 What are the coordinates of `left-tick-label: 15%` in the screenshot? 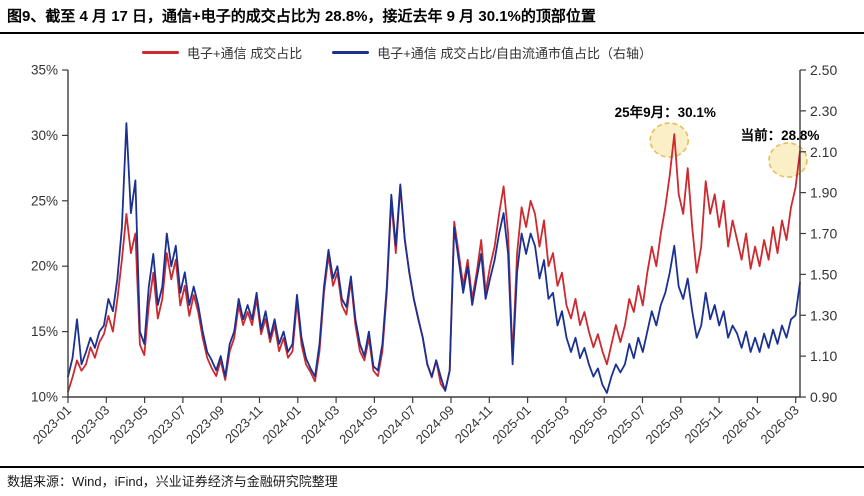 It's located at (44, 331).